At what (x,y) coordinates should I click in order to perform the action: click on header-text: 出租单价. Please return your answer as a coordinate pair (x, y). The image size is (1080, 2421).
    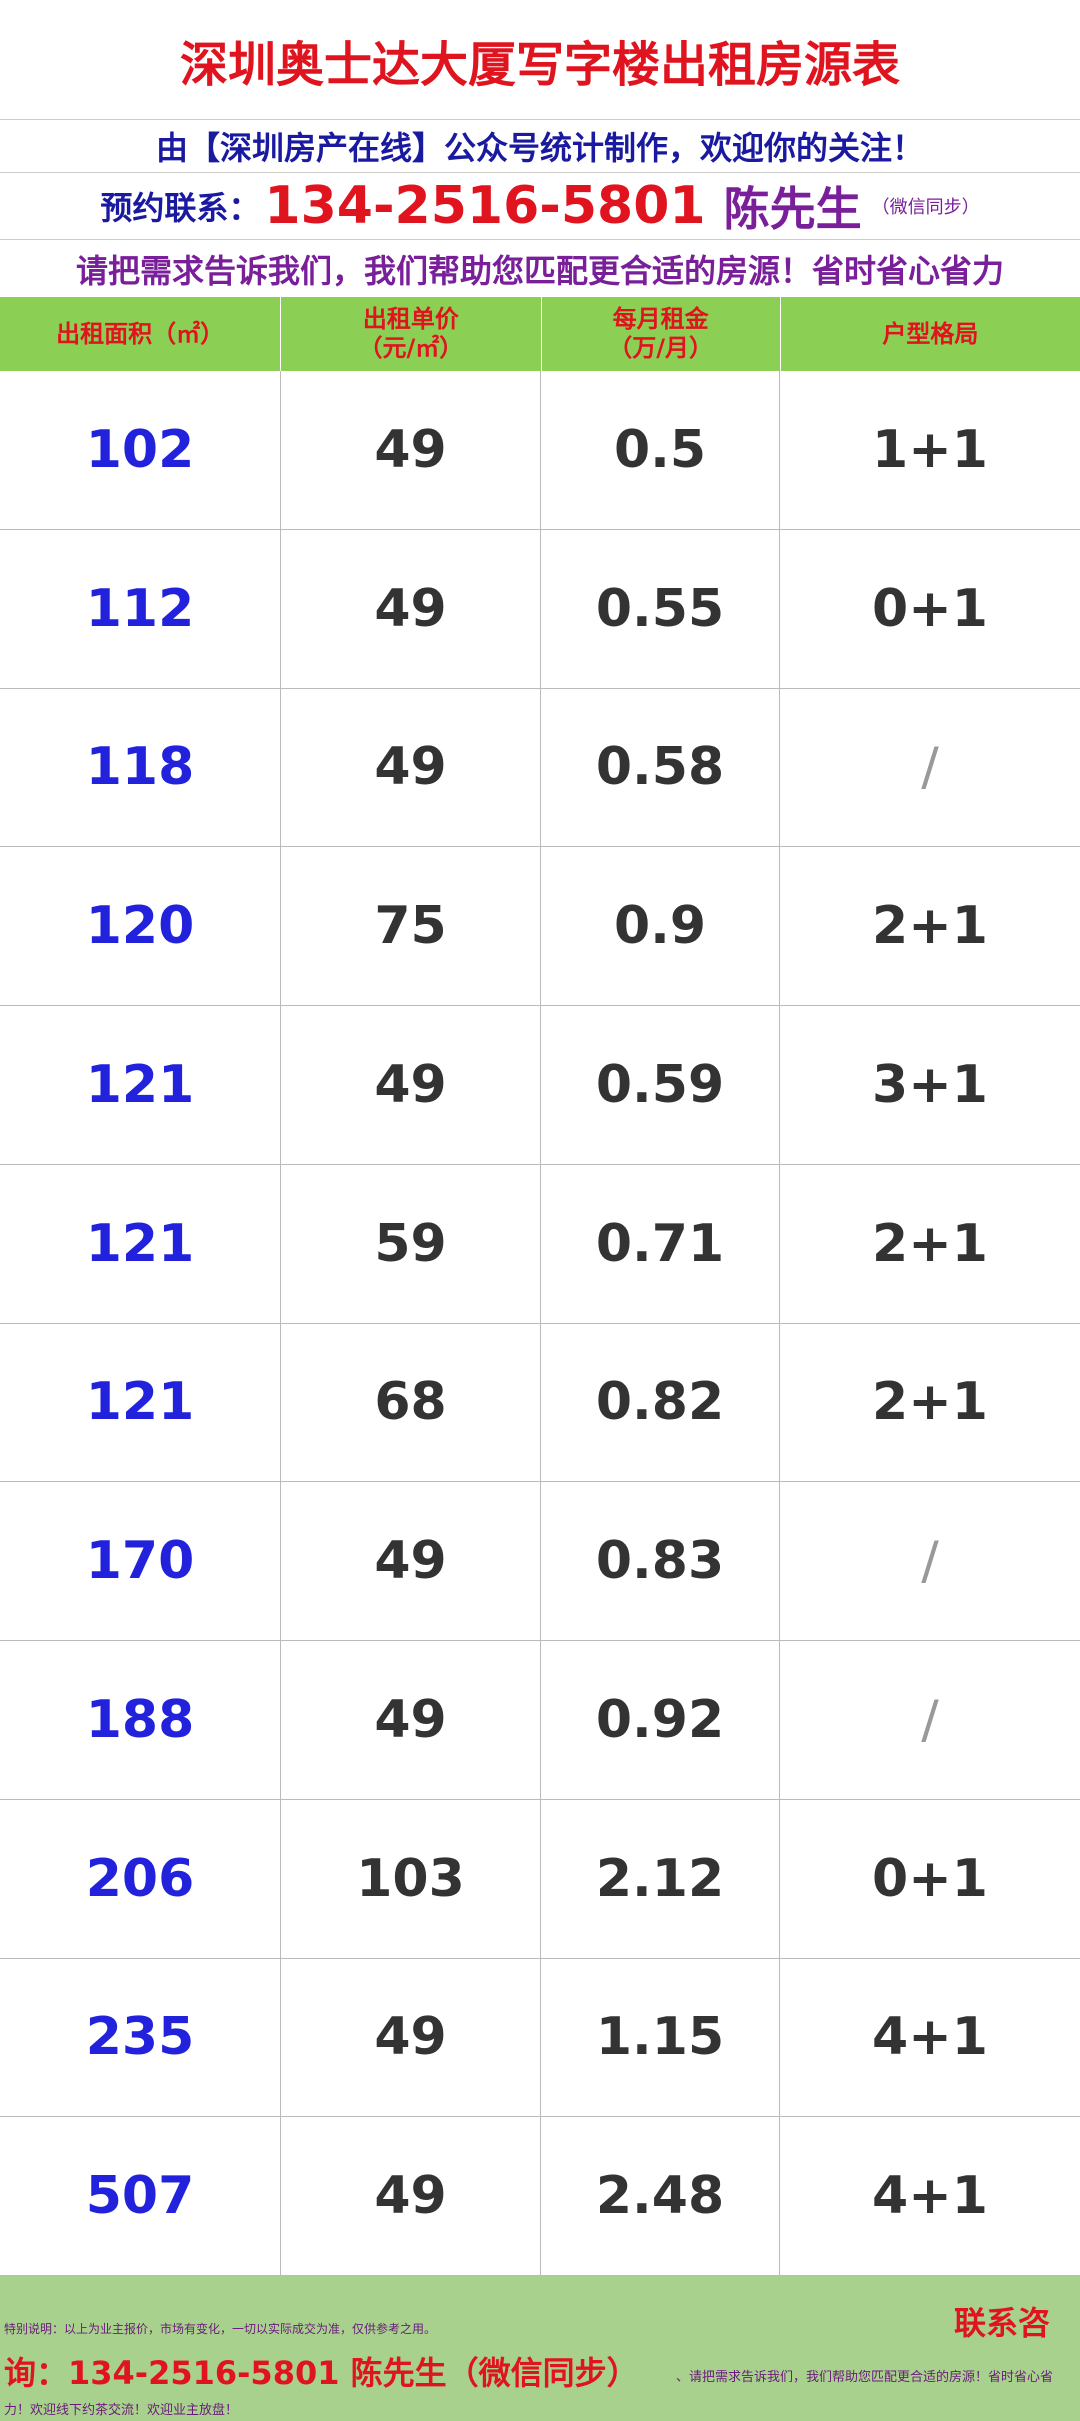
    Looking at the image, I should click on (410, 319).